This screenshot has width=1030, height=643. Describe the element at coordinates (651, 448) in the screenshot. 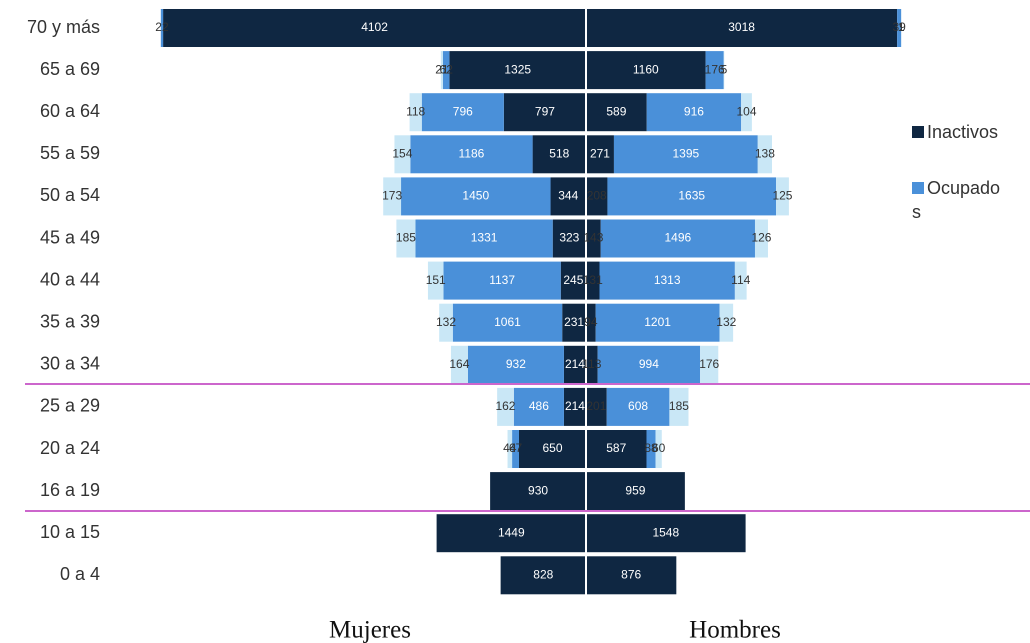

I see `data-label: 88` at that location.